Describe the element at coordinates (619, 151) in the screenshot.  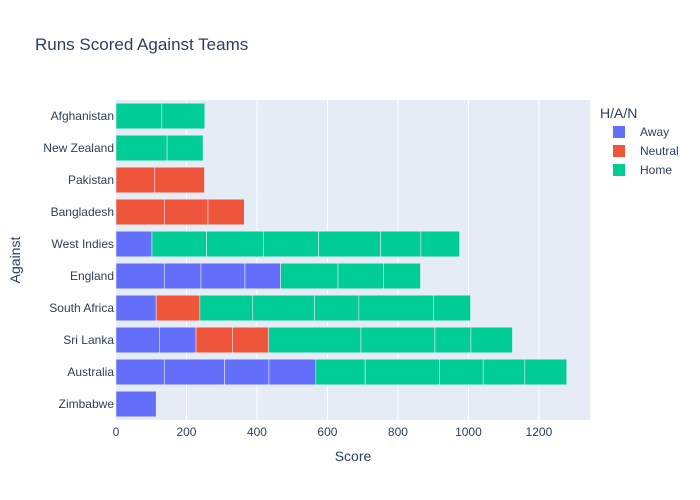
I see `legend-swatch-neutral` at that location.